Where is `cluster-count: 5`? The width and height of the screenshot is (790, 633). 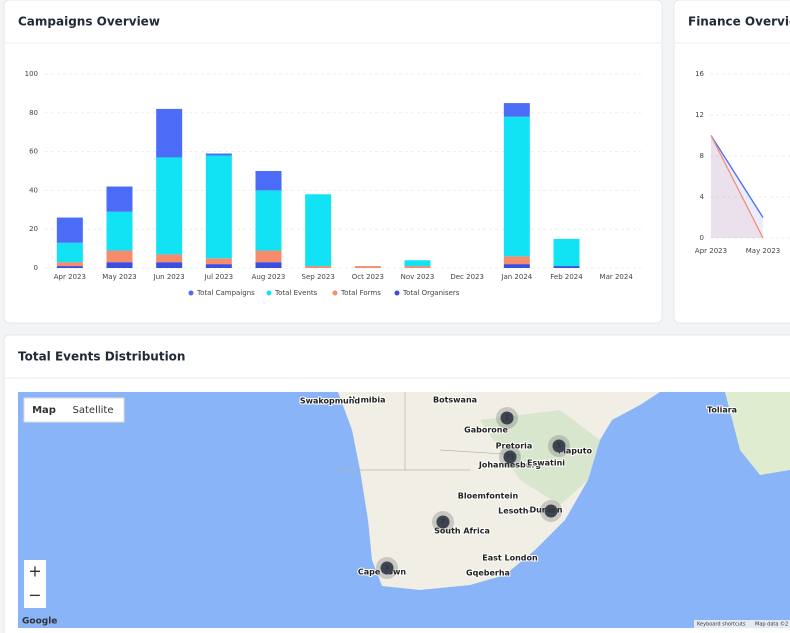 cluster-count: 5 is located at coordinates (559, 446).